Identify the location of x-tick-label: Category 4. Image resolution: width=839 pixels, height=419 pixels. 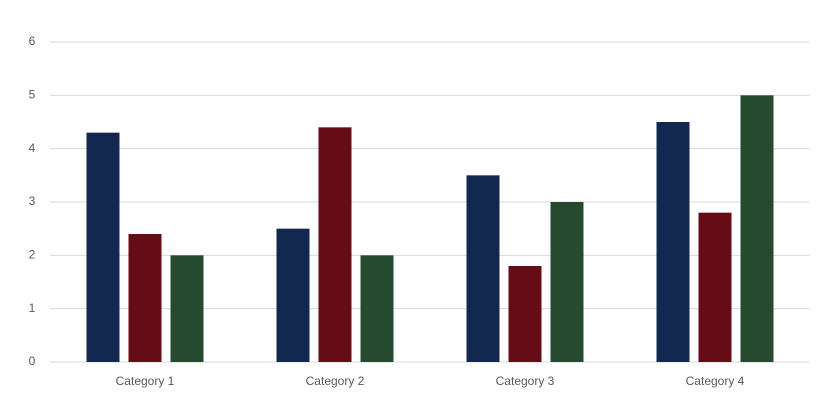
(715, 381).